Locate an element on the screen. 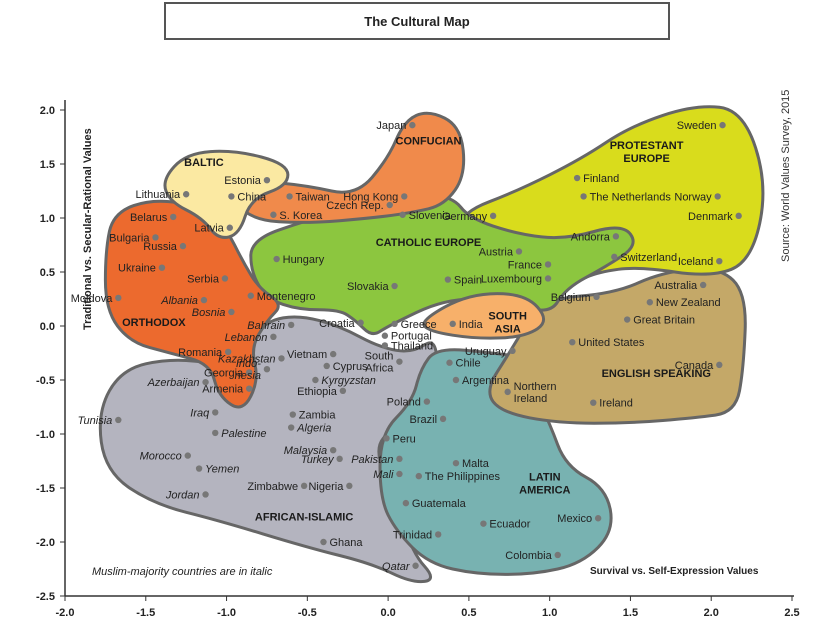 This screenshot has width=820, height=629. country-label: Czech Rep. is located at coordinates (354, 206).